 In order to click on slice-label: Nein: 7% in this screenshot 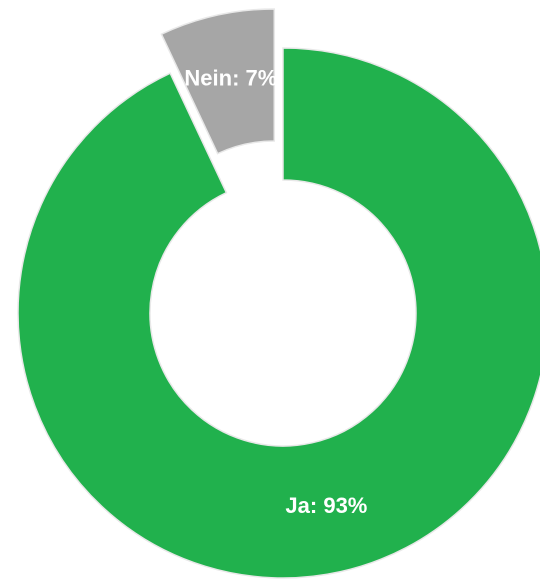, I will do `click(230, 78)`.